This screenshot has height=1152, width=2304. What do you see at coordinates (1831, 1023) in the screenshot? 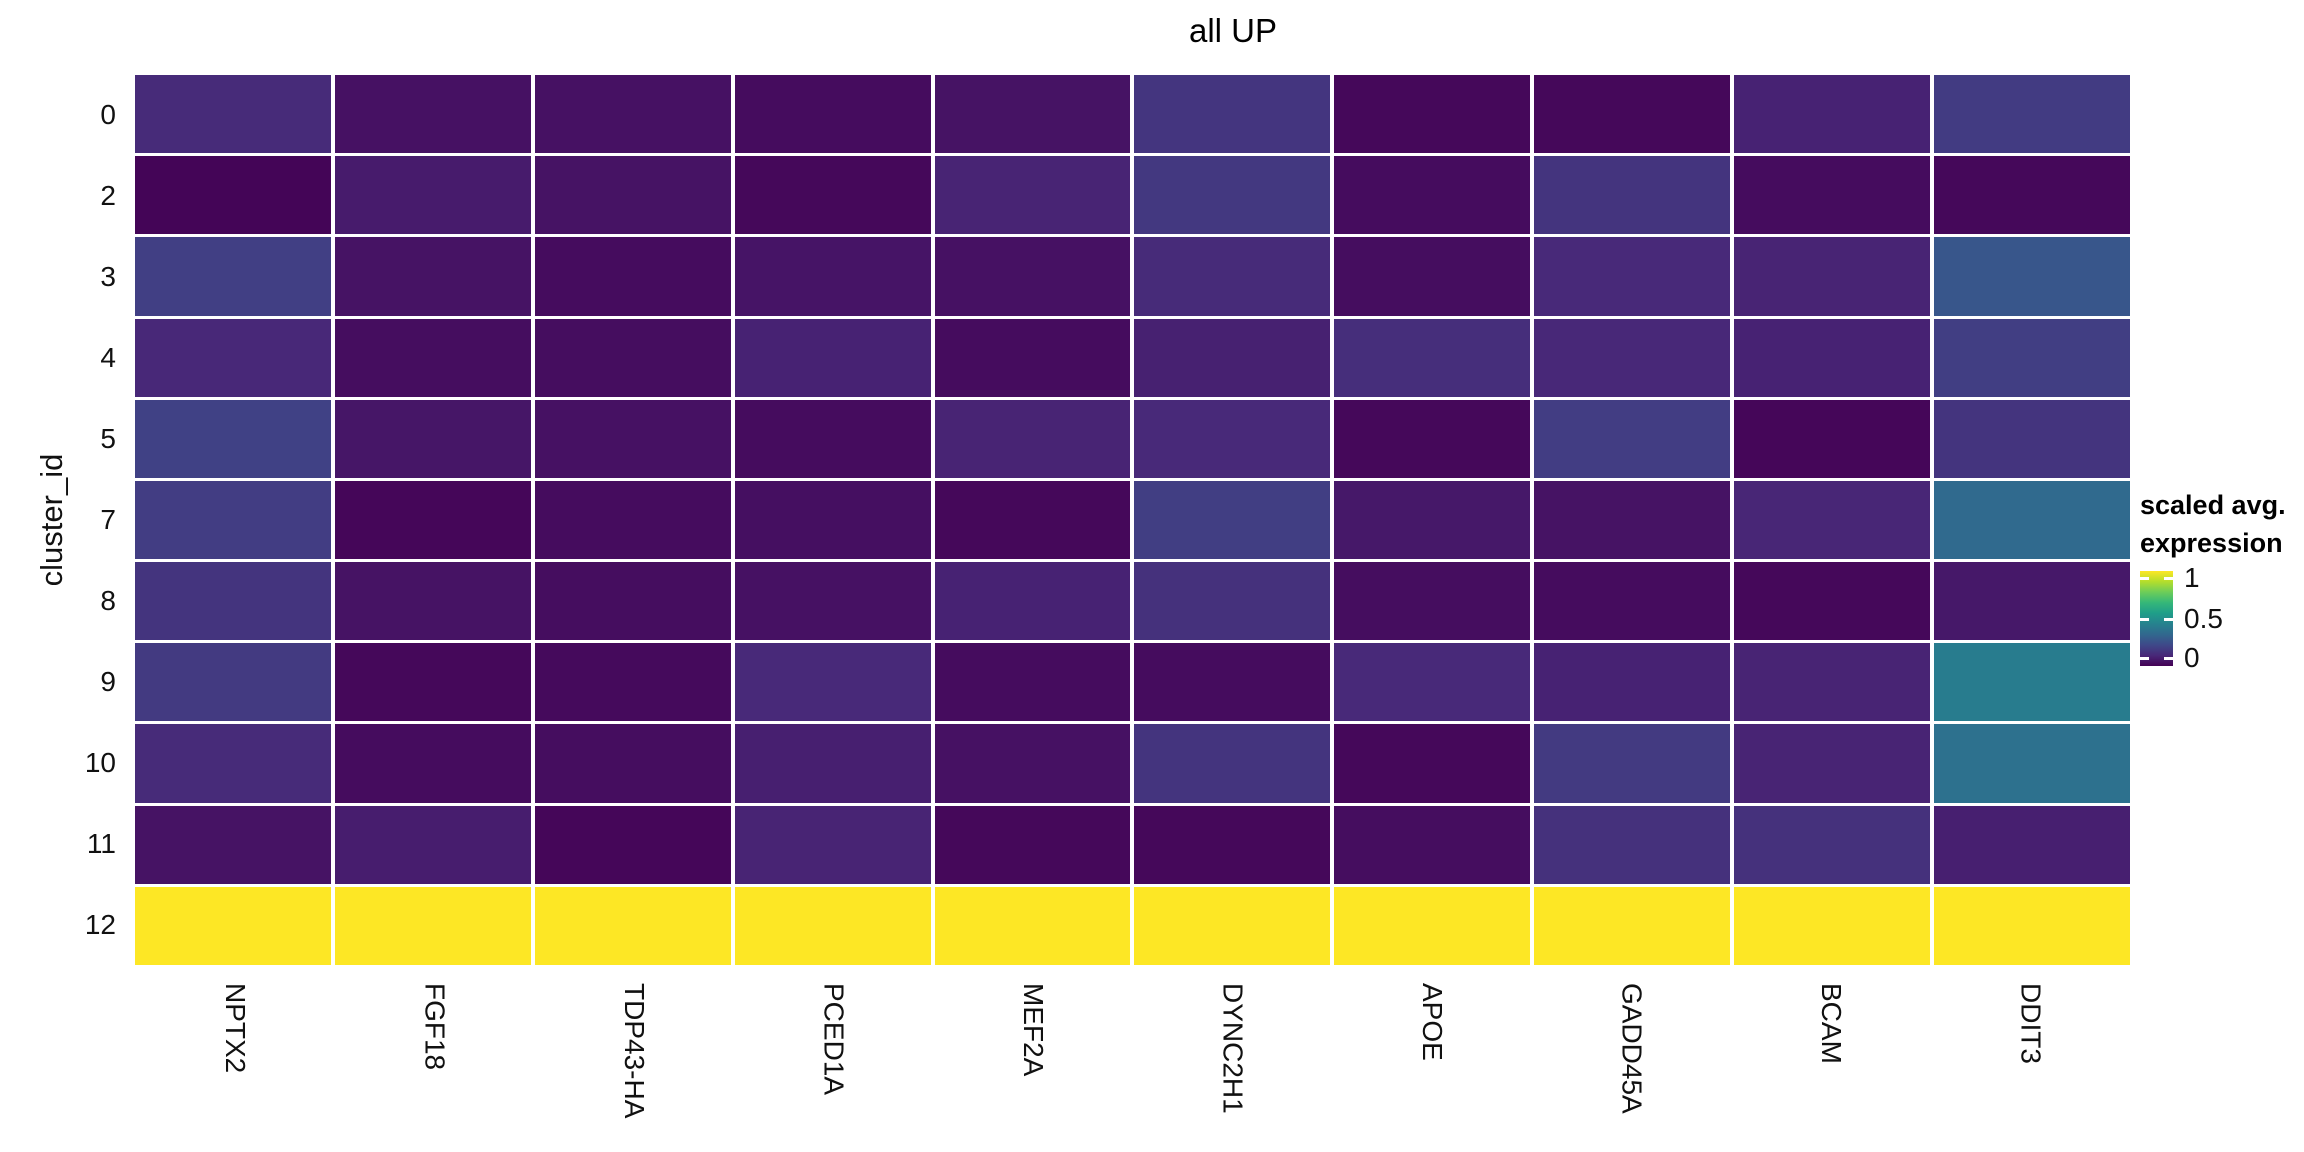
I see `x-tick-label: BCAM` at bounding box center [1831, 1023].